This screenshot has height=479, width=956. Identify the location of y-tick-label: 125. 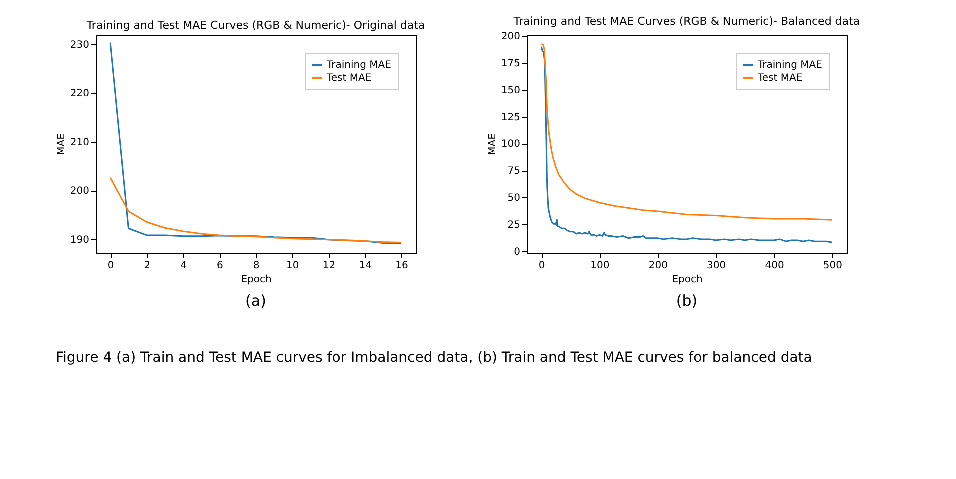
(510, 118).